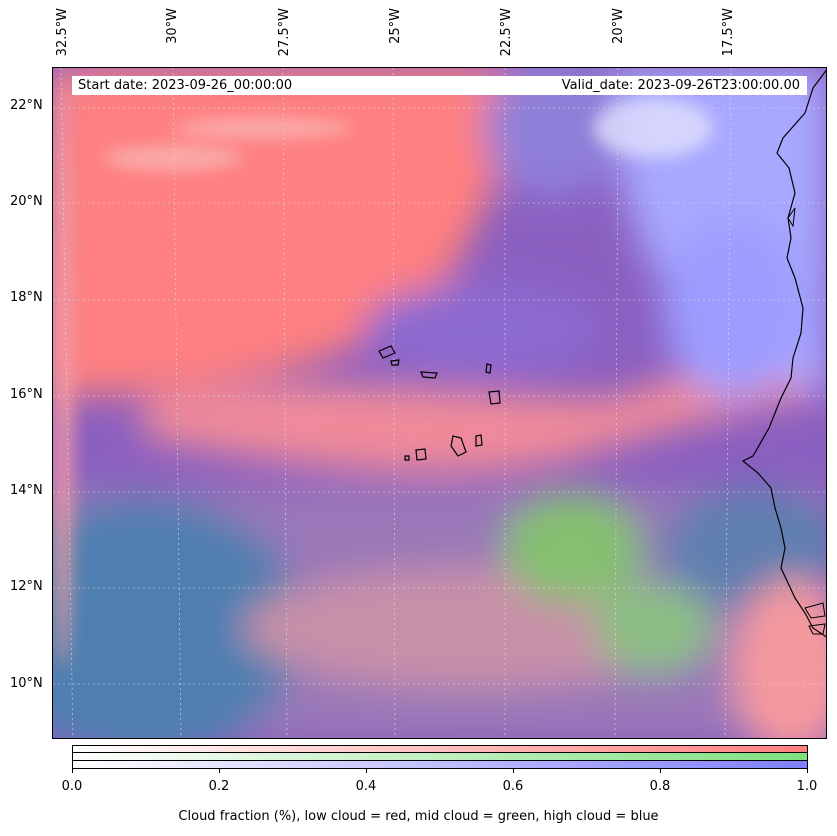  What do you see at coordinates (680, 85) in the screenshot?
I see `valid-date-label: Valid_date: 2023-09-26T23:00:00.00` at bounding box center [680, 85].